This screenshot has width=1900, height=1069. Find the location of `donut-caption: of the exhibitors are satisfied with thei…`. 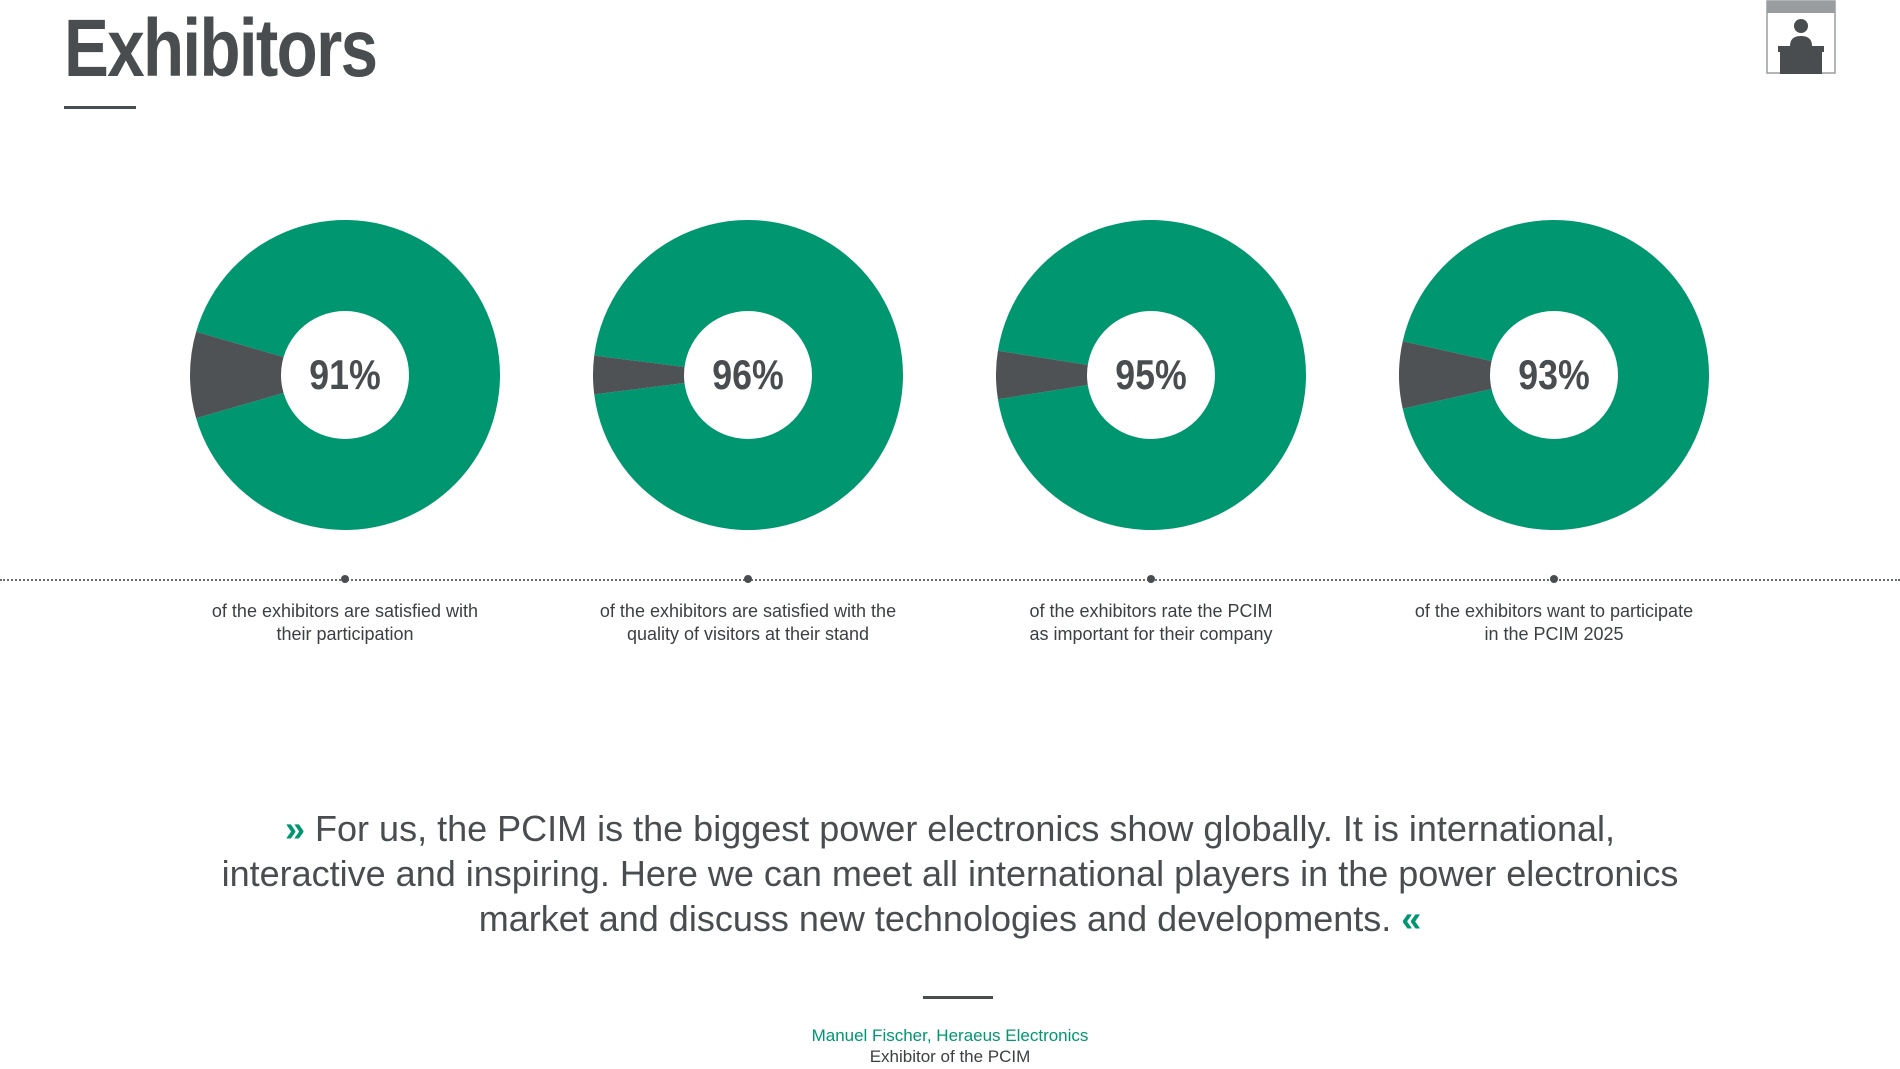

donut-caption: of the exhibitors are satisfied with thei… is located at coordinates (345, 623).